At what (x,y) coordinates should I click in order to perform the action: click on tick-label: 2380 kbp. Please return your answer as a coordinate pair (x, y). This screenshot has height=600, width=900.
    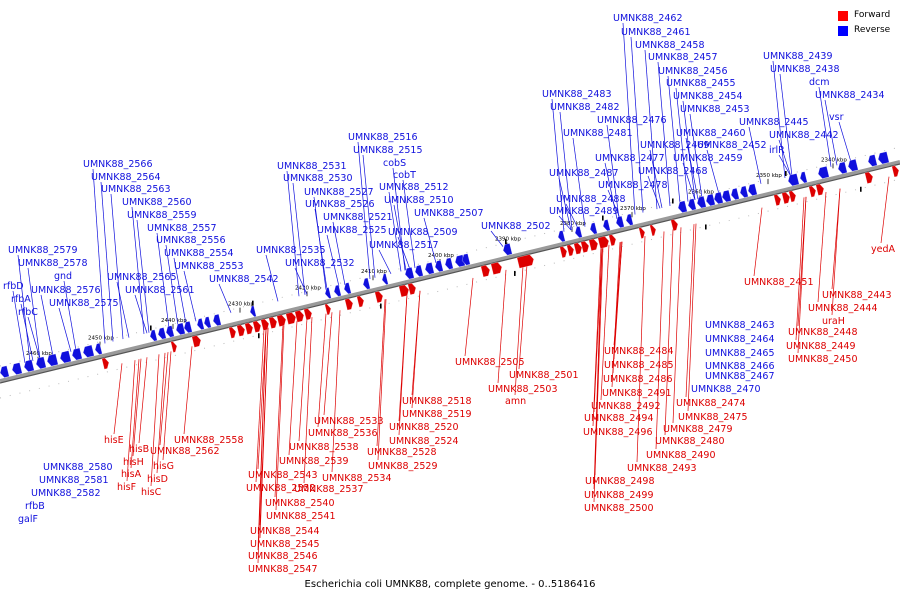
    Looking at the image, I should click on (573, 224).